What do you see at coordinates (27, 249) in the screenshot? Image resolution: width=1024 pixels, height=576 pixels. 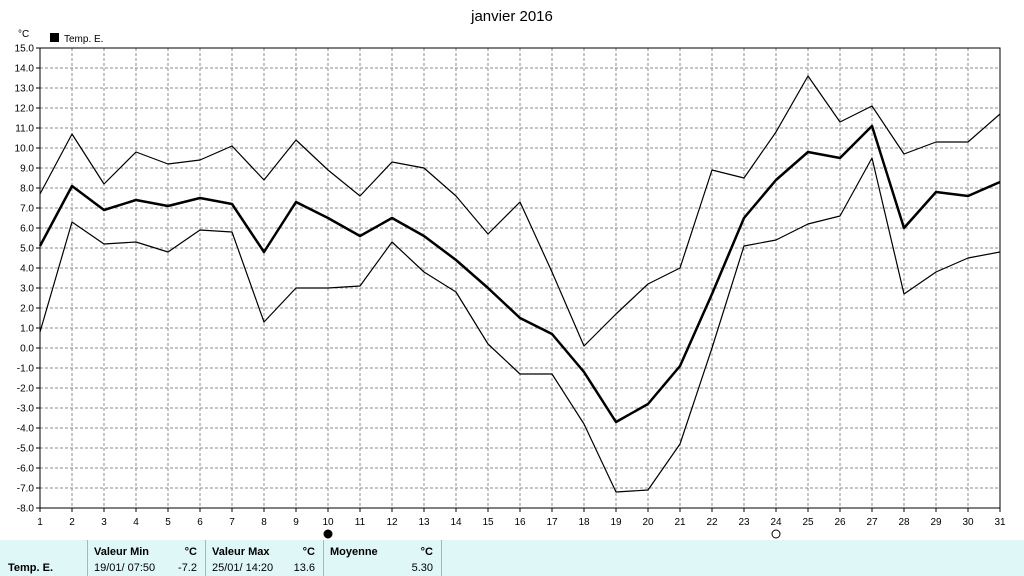 I see `y-tick-label: 5.0` at bounding box center [27, 249].